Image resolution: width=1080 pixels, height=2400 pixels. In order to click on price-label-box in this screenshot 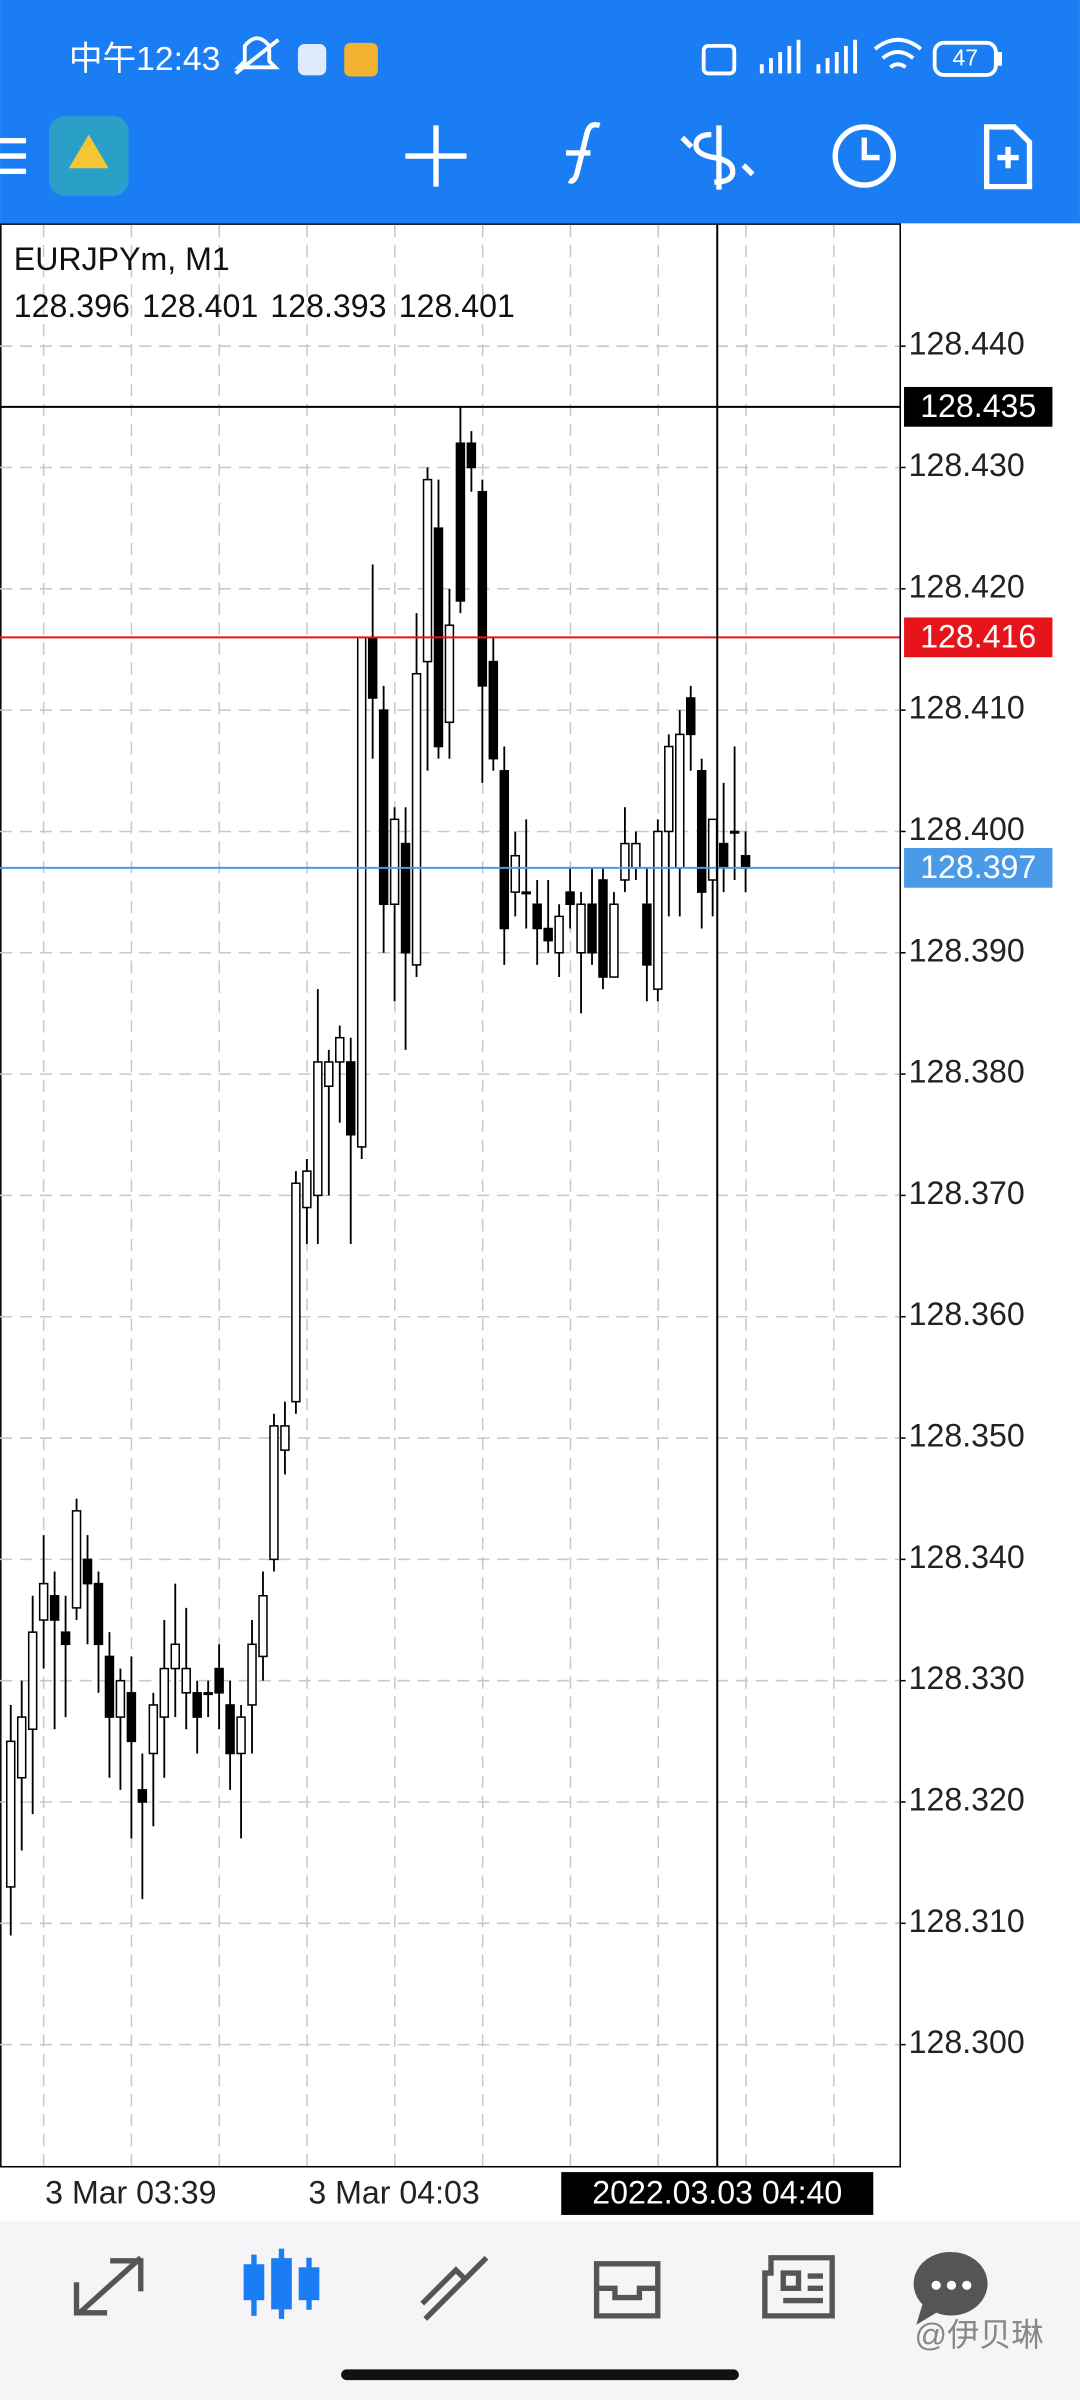, I will do `click(978, 406)`.